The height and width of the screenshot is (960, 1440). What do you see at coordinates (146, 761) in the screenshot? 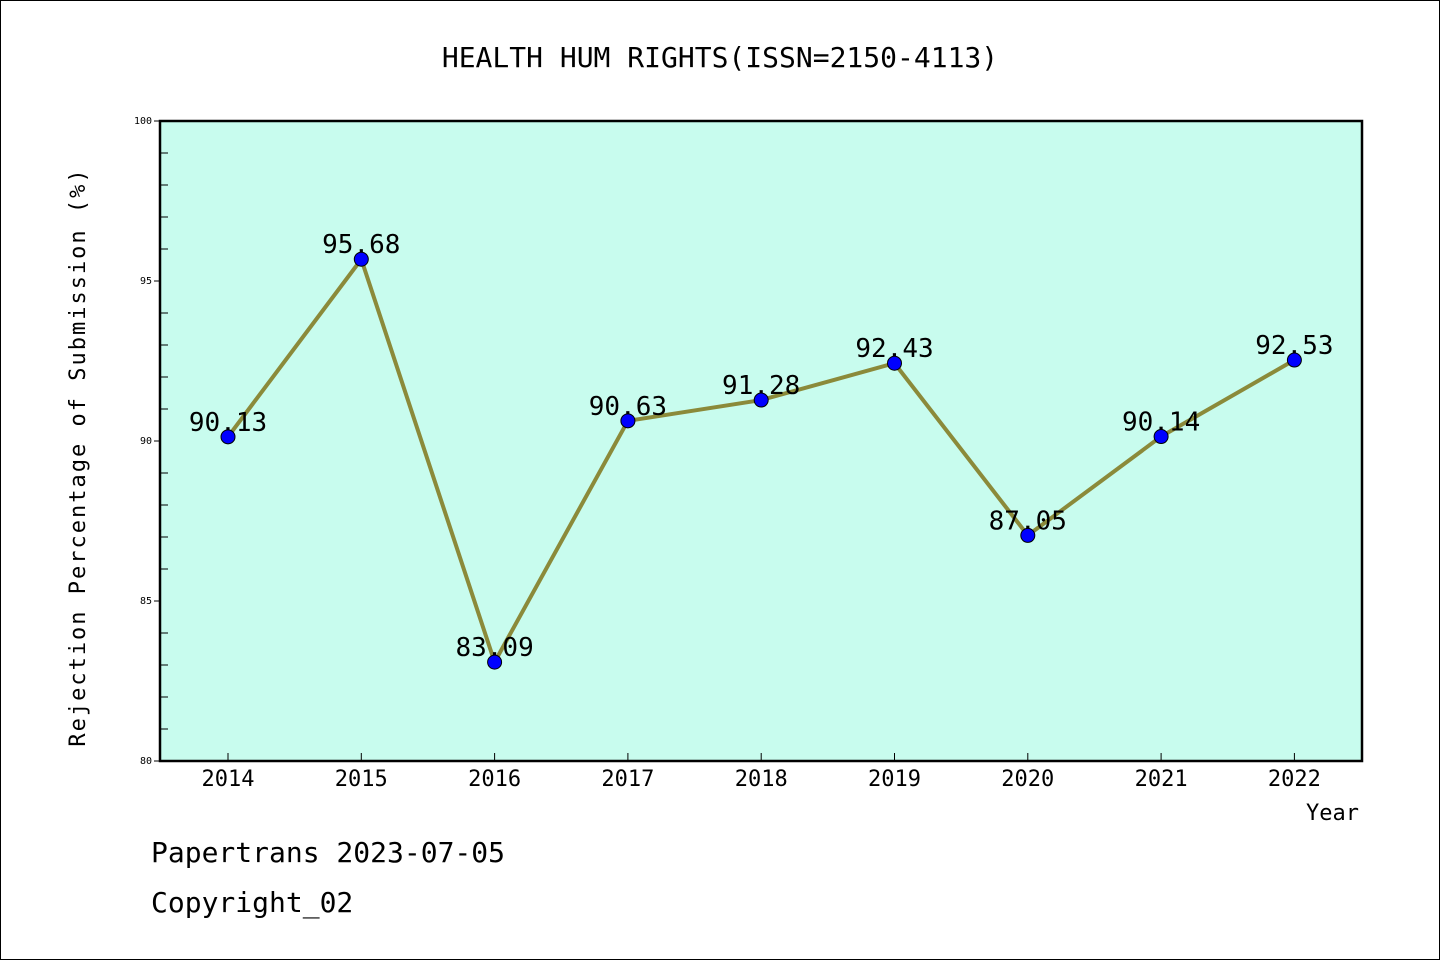
I see `y-tick-label: 80` at bounding box center [146, 761].